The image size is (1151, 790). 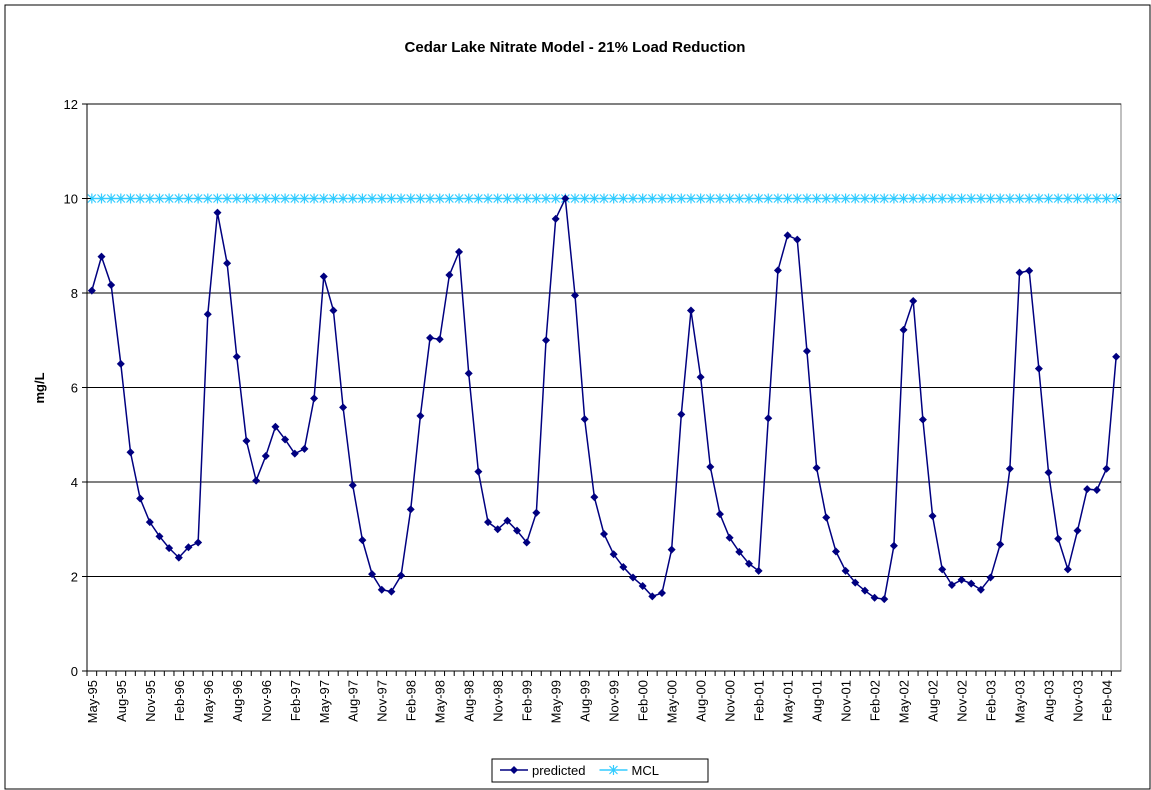 I want to click on x-tick-label: May-98, so click(x=440, y=701).